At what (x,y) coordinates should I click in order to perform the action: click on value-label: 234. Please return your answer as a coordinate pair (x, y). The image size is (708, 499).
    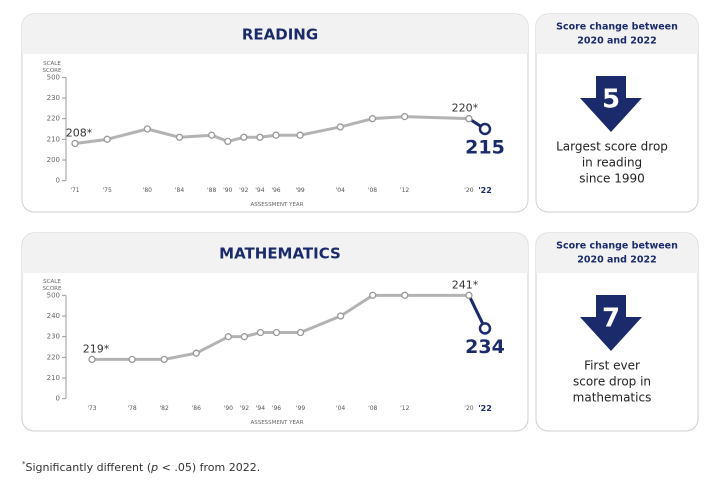
    Looking at the image, I should click on (485, 347).